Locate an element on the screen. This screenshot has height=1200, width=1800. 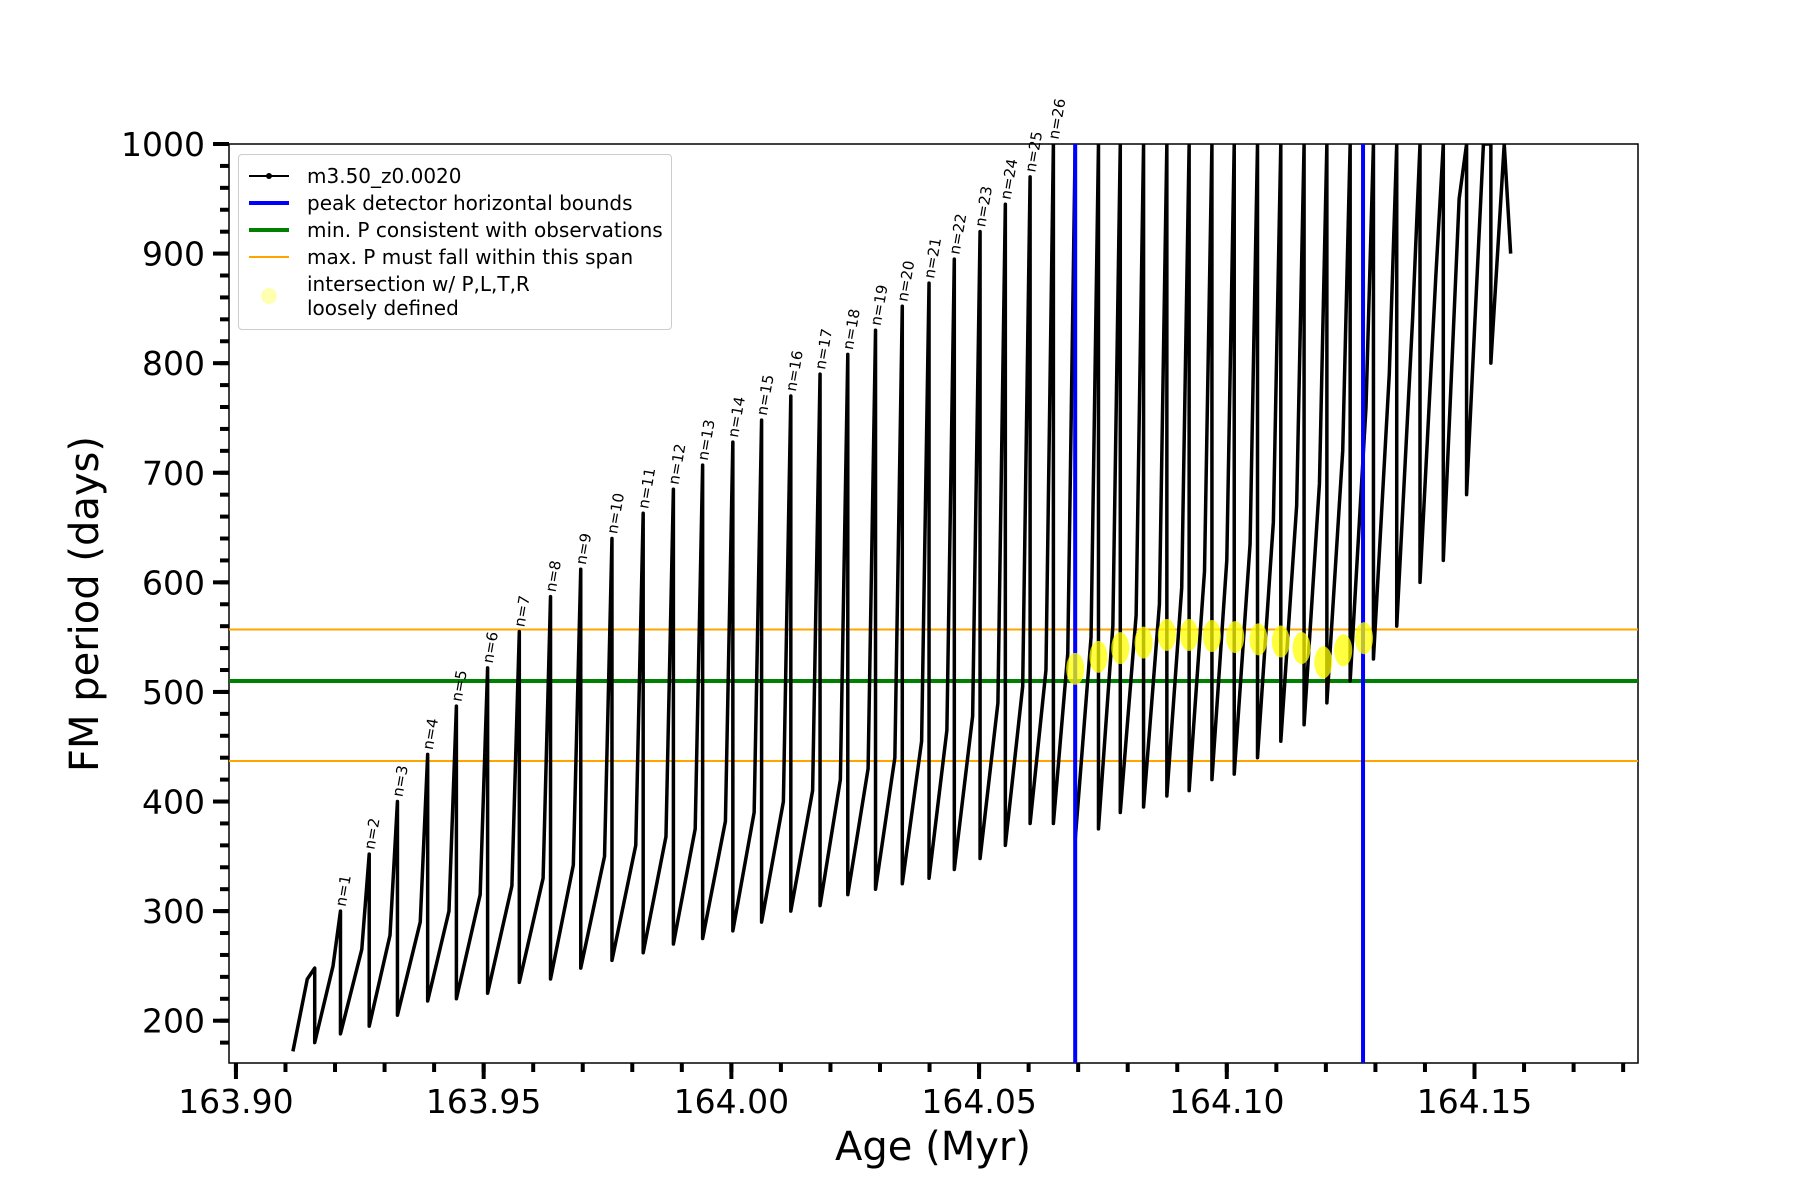
legend-label: max. P must fall within this span is located at coordinates (470, 257).